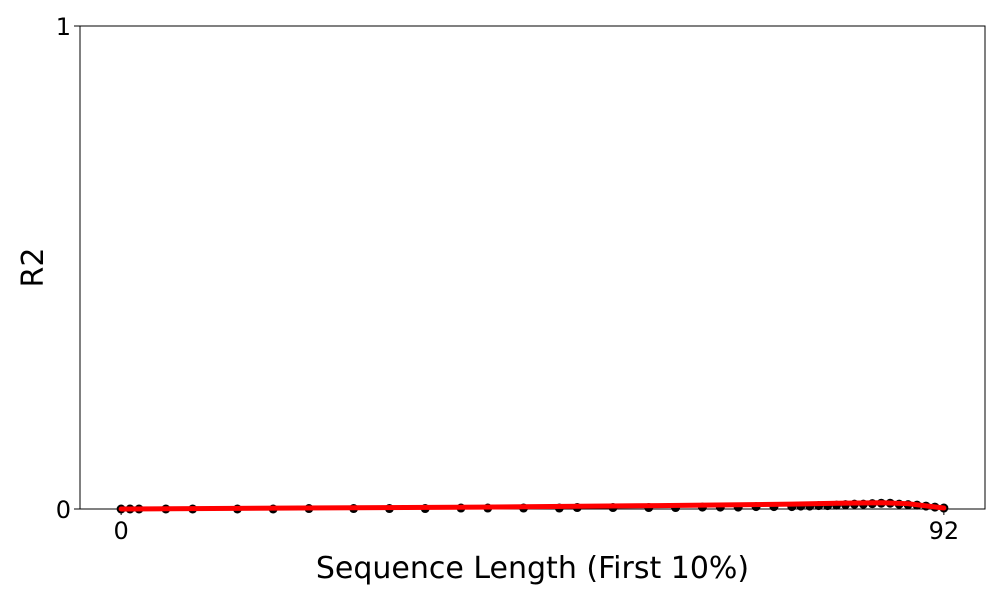 This screenshot has width=1000, height=600. I want to click on x-tick-label: 92, so click(944, 531).